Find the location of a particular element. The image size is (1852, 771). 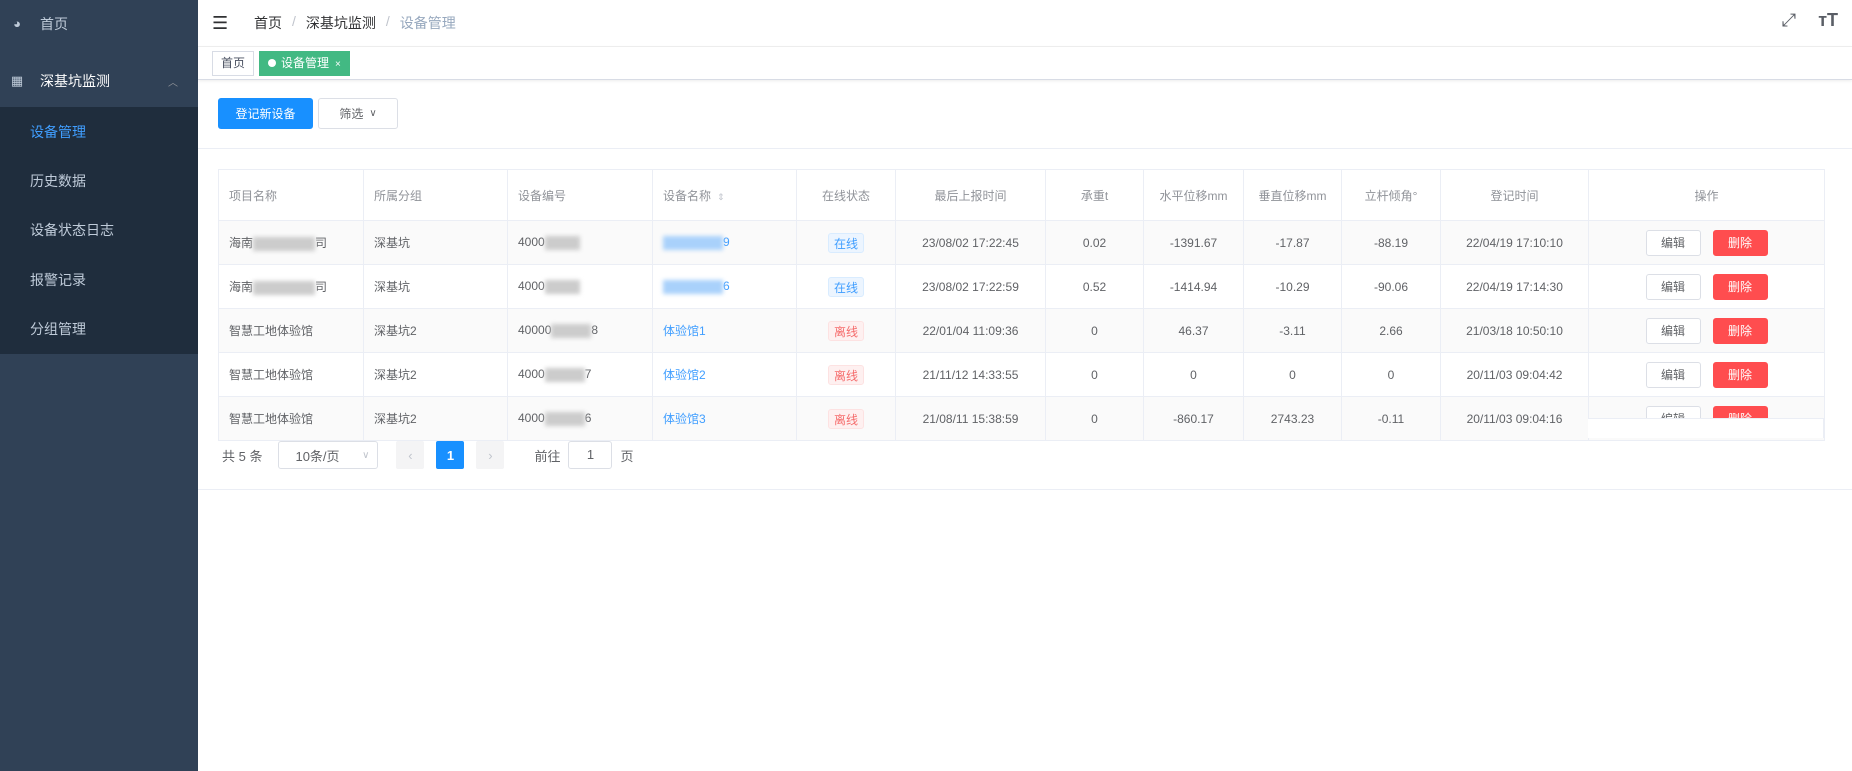

filter-button: 筛选 ∨ is located at coordinates (358, 113).